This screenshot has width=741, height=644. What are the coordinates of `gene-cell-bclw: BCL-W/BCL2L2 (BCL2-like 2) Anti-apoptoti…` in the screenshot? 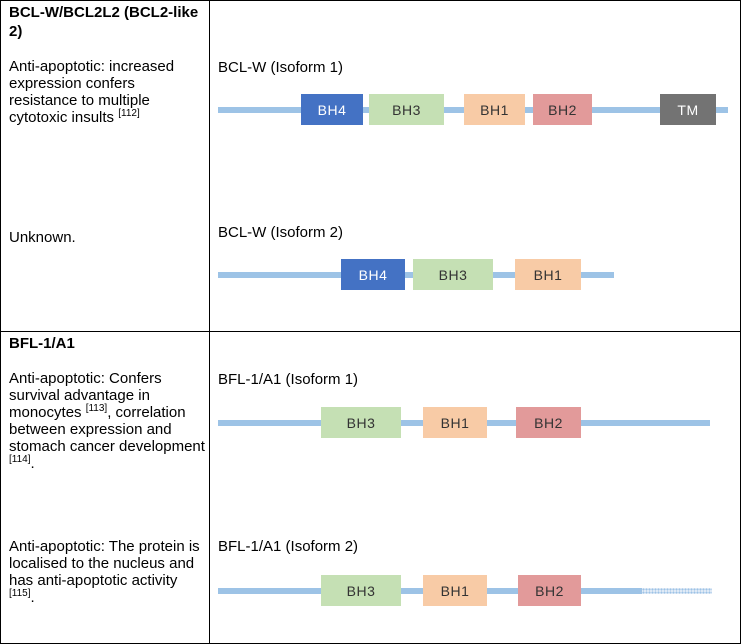 It's located at (105, 166).